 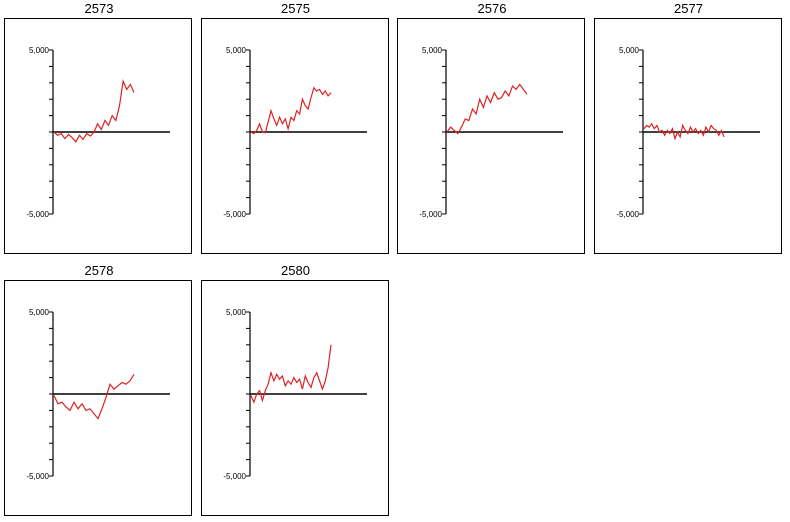 I want to click on chart-panel: 2573 5,000 -5,000, so click(x=99, y=127).